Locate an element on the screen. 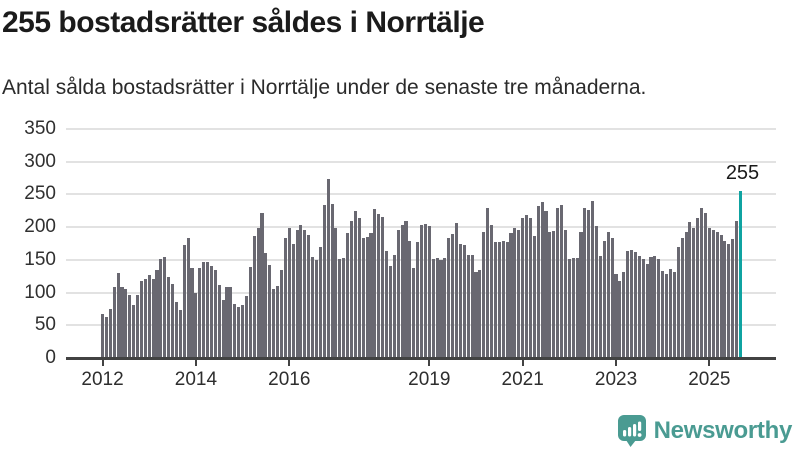 The width and height of the screenshot is (800, 450). x-axis-label: 2023 is located at coordinates (616, 379).